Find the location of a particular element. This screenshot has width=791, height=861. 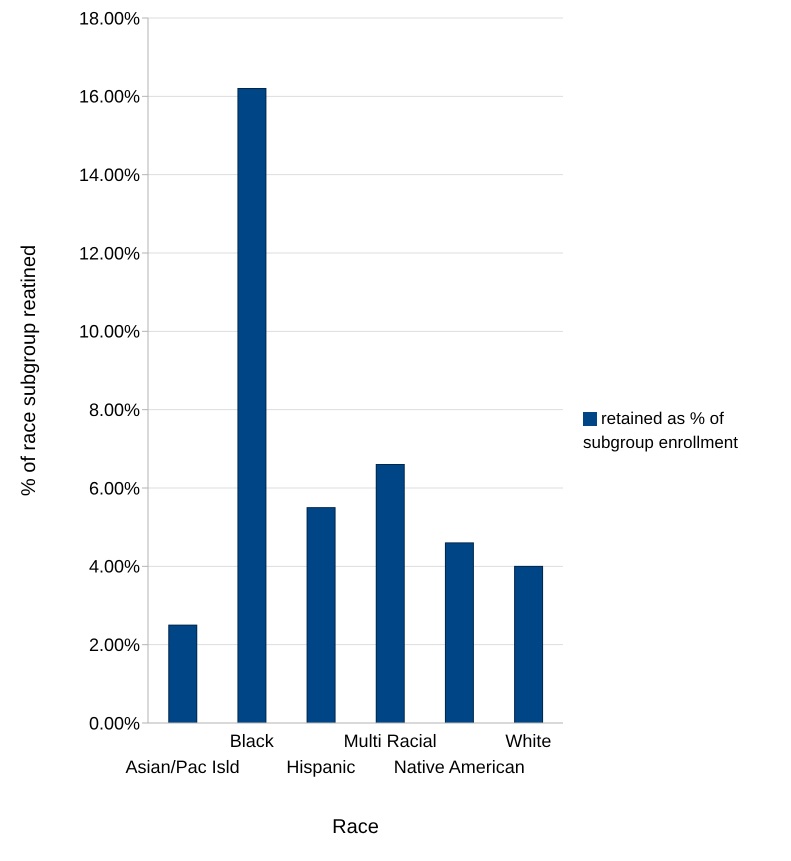

y-tick-label: 2.00% is located at coordinates (114, 645).